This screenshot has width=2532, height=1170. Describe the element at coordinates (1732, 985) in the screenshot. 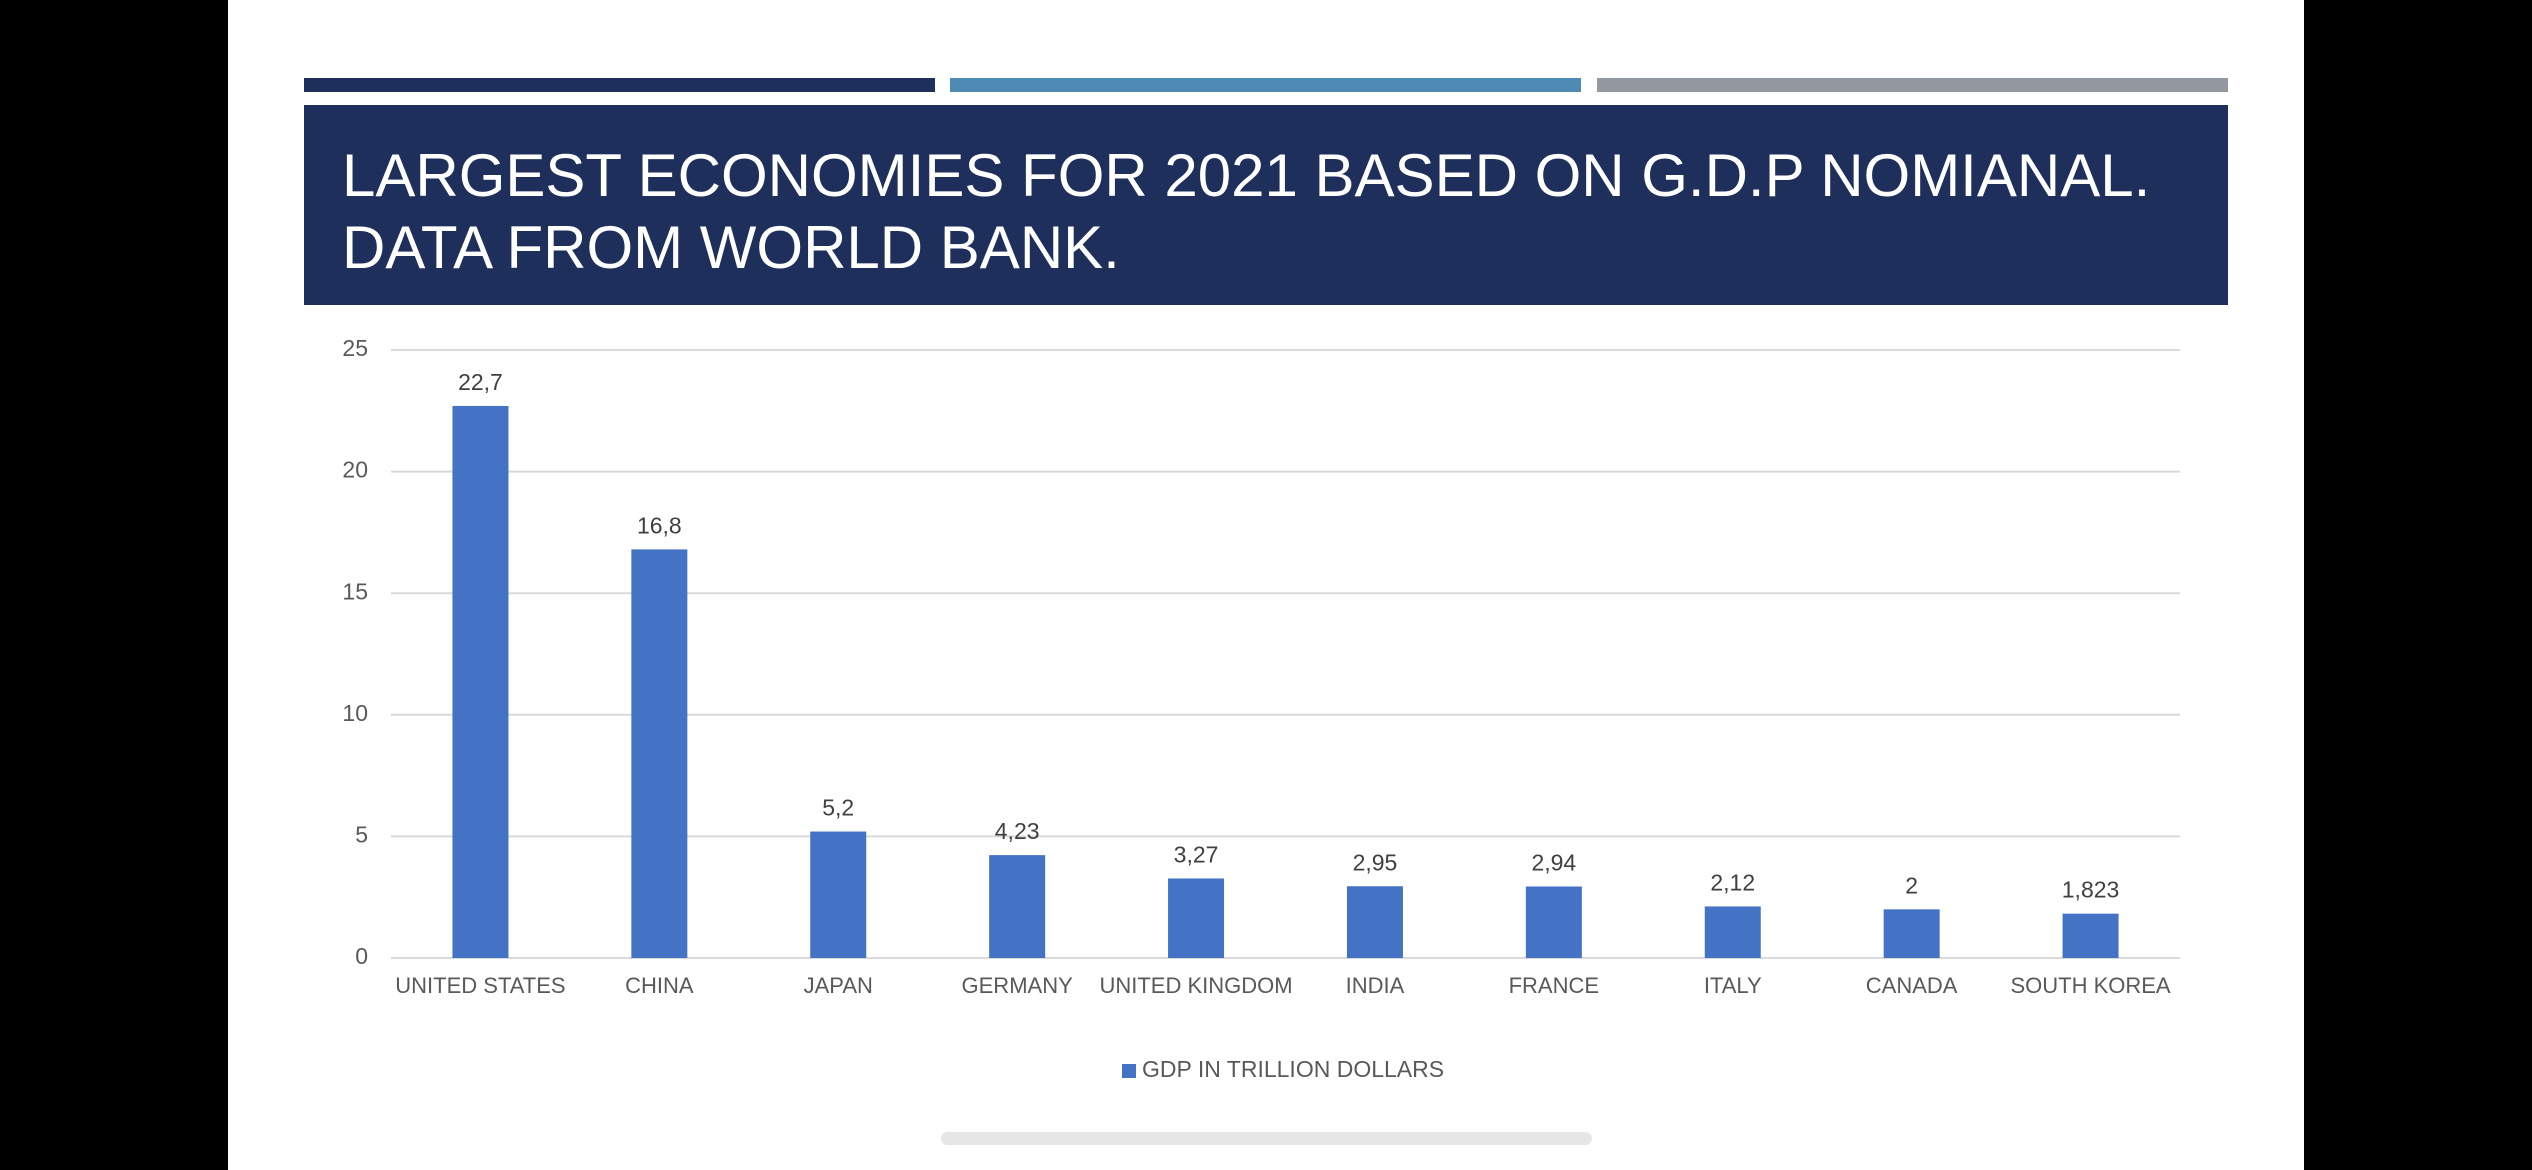

I see `x-tick-label: ITALY` at that location.